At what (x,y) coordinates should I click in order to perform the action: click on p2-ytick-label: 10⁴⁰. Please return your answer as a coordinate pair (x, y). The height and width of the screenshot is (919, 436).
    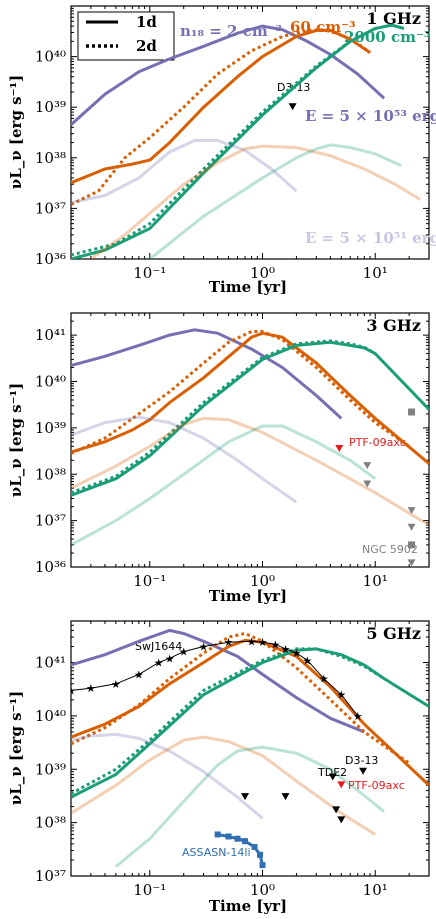
    Looking at the image, I should click on (50, 382).